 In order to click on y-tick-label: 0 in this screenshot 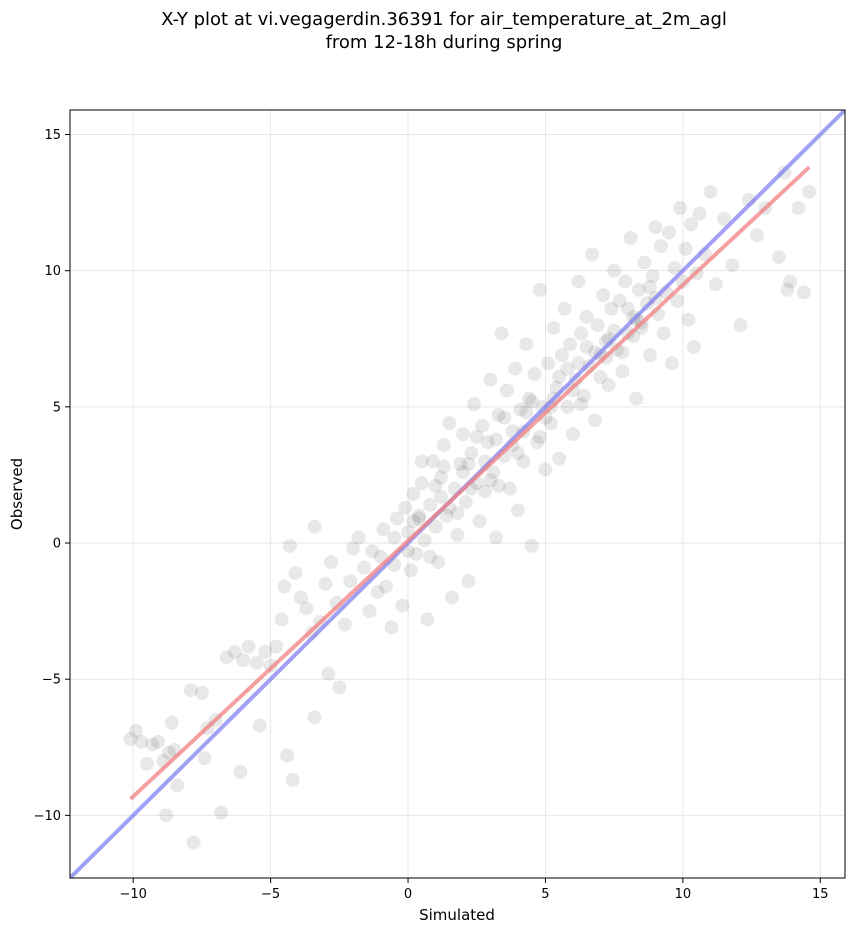, I will do `click(57, 544)`.